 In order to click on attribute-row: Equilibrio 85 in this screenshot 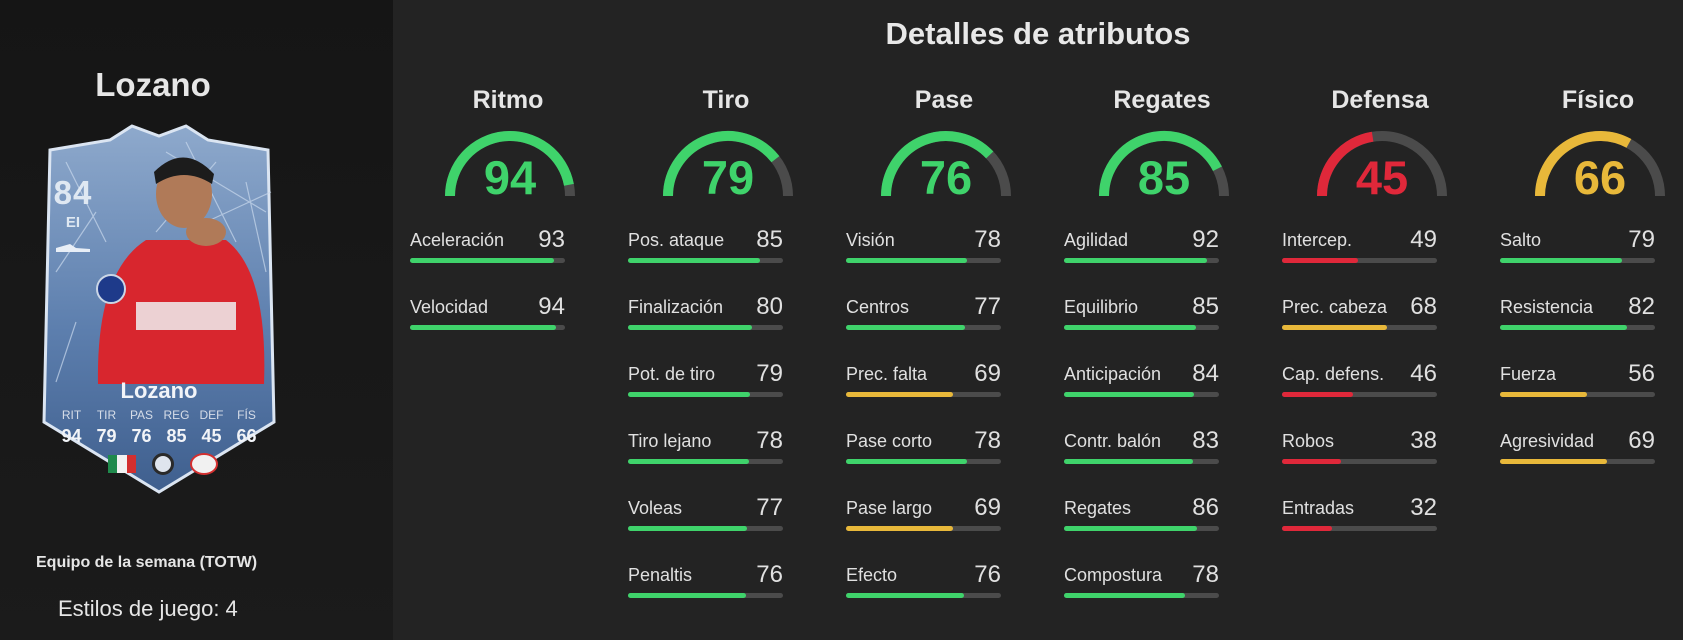, I will do `click(1141, 314)`.